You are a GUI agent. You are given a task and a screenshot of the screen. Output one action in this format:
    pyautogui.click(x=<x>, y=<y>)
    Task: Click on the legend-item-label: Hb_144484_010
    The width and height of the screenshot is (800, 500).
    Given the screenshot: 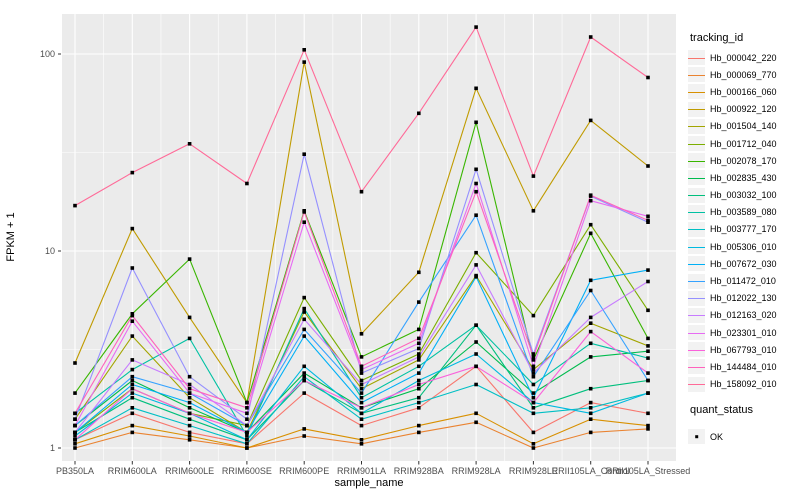 What is the action you would take?
    pyautogui.click(x=743, y=366)
    